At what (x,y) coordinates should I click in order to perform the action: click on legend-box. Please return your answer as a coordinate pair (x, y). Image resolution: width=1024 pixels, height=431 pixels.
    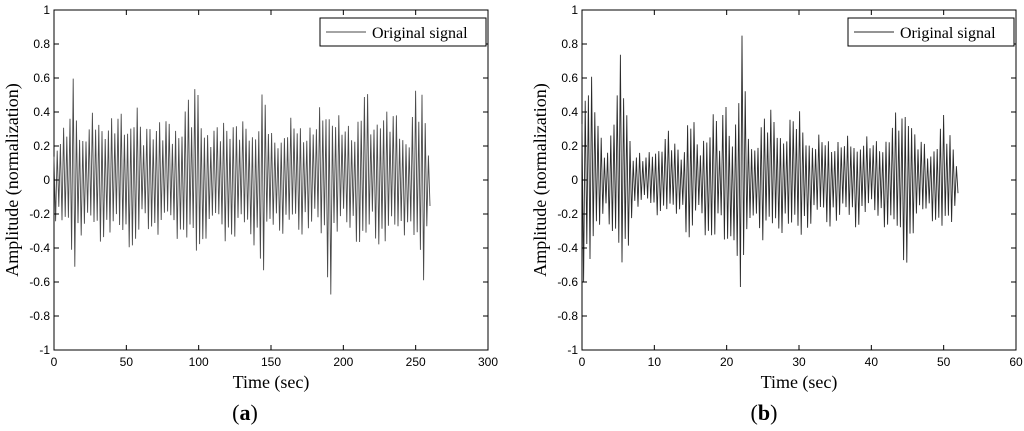
    Looking at the image, I should click on (931, 32).